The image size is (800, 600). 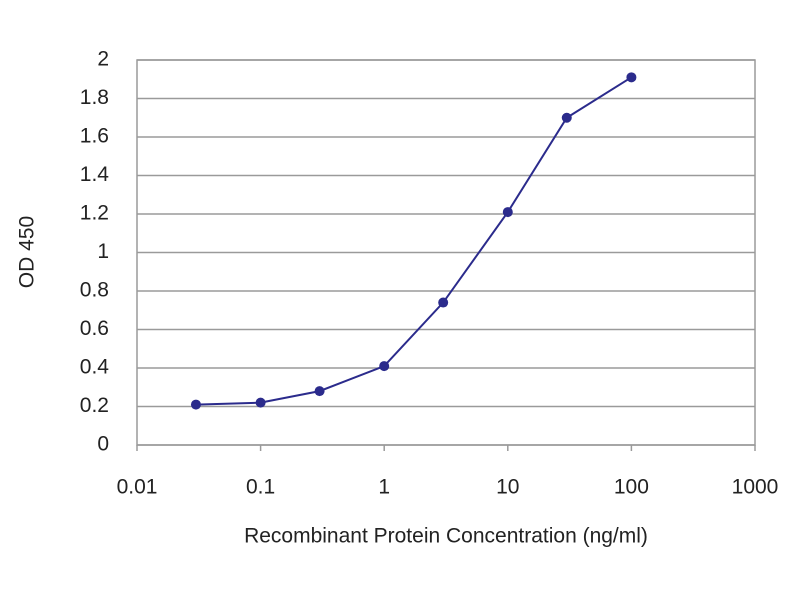 What do you see at coordinates (507, 487) in the screenshot?
I see `x-tick-label: 10` at bounding box center [507, 487].